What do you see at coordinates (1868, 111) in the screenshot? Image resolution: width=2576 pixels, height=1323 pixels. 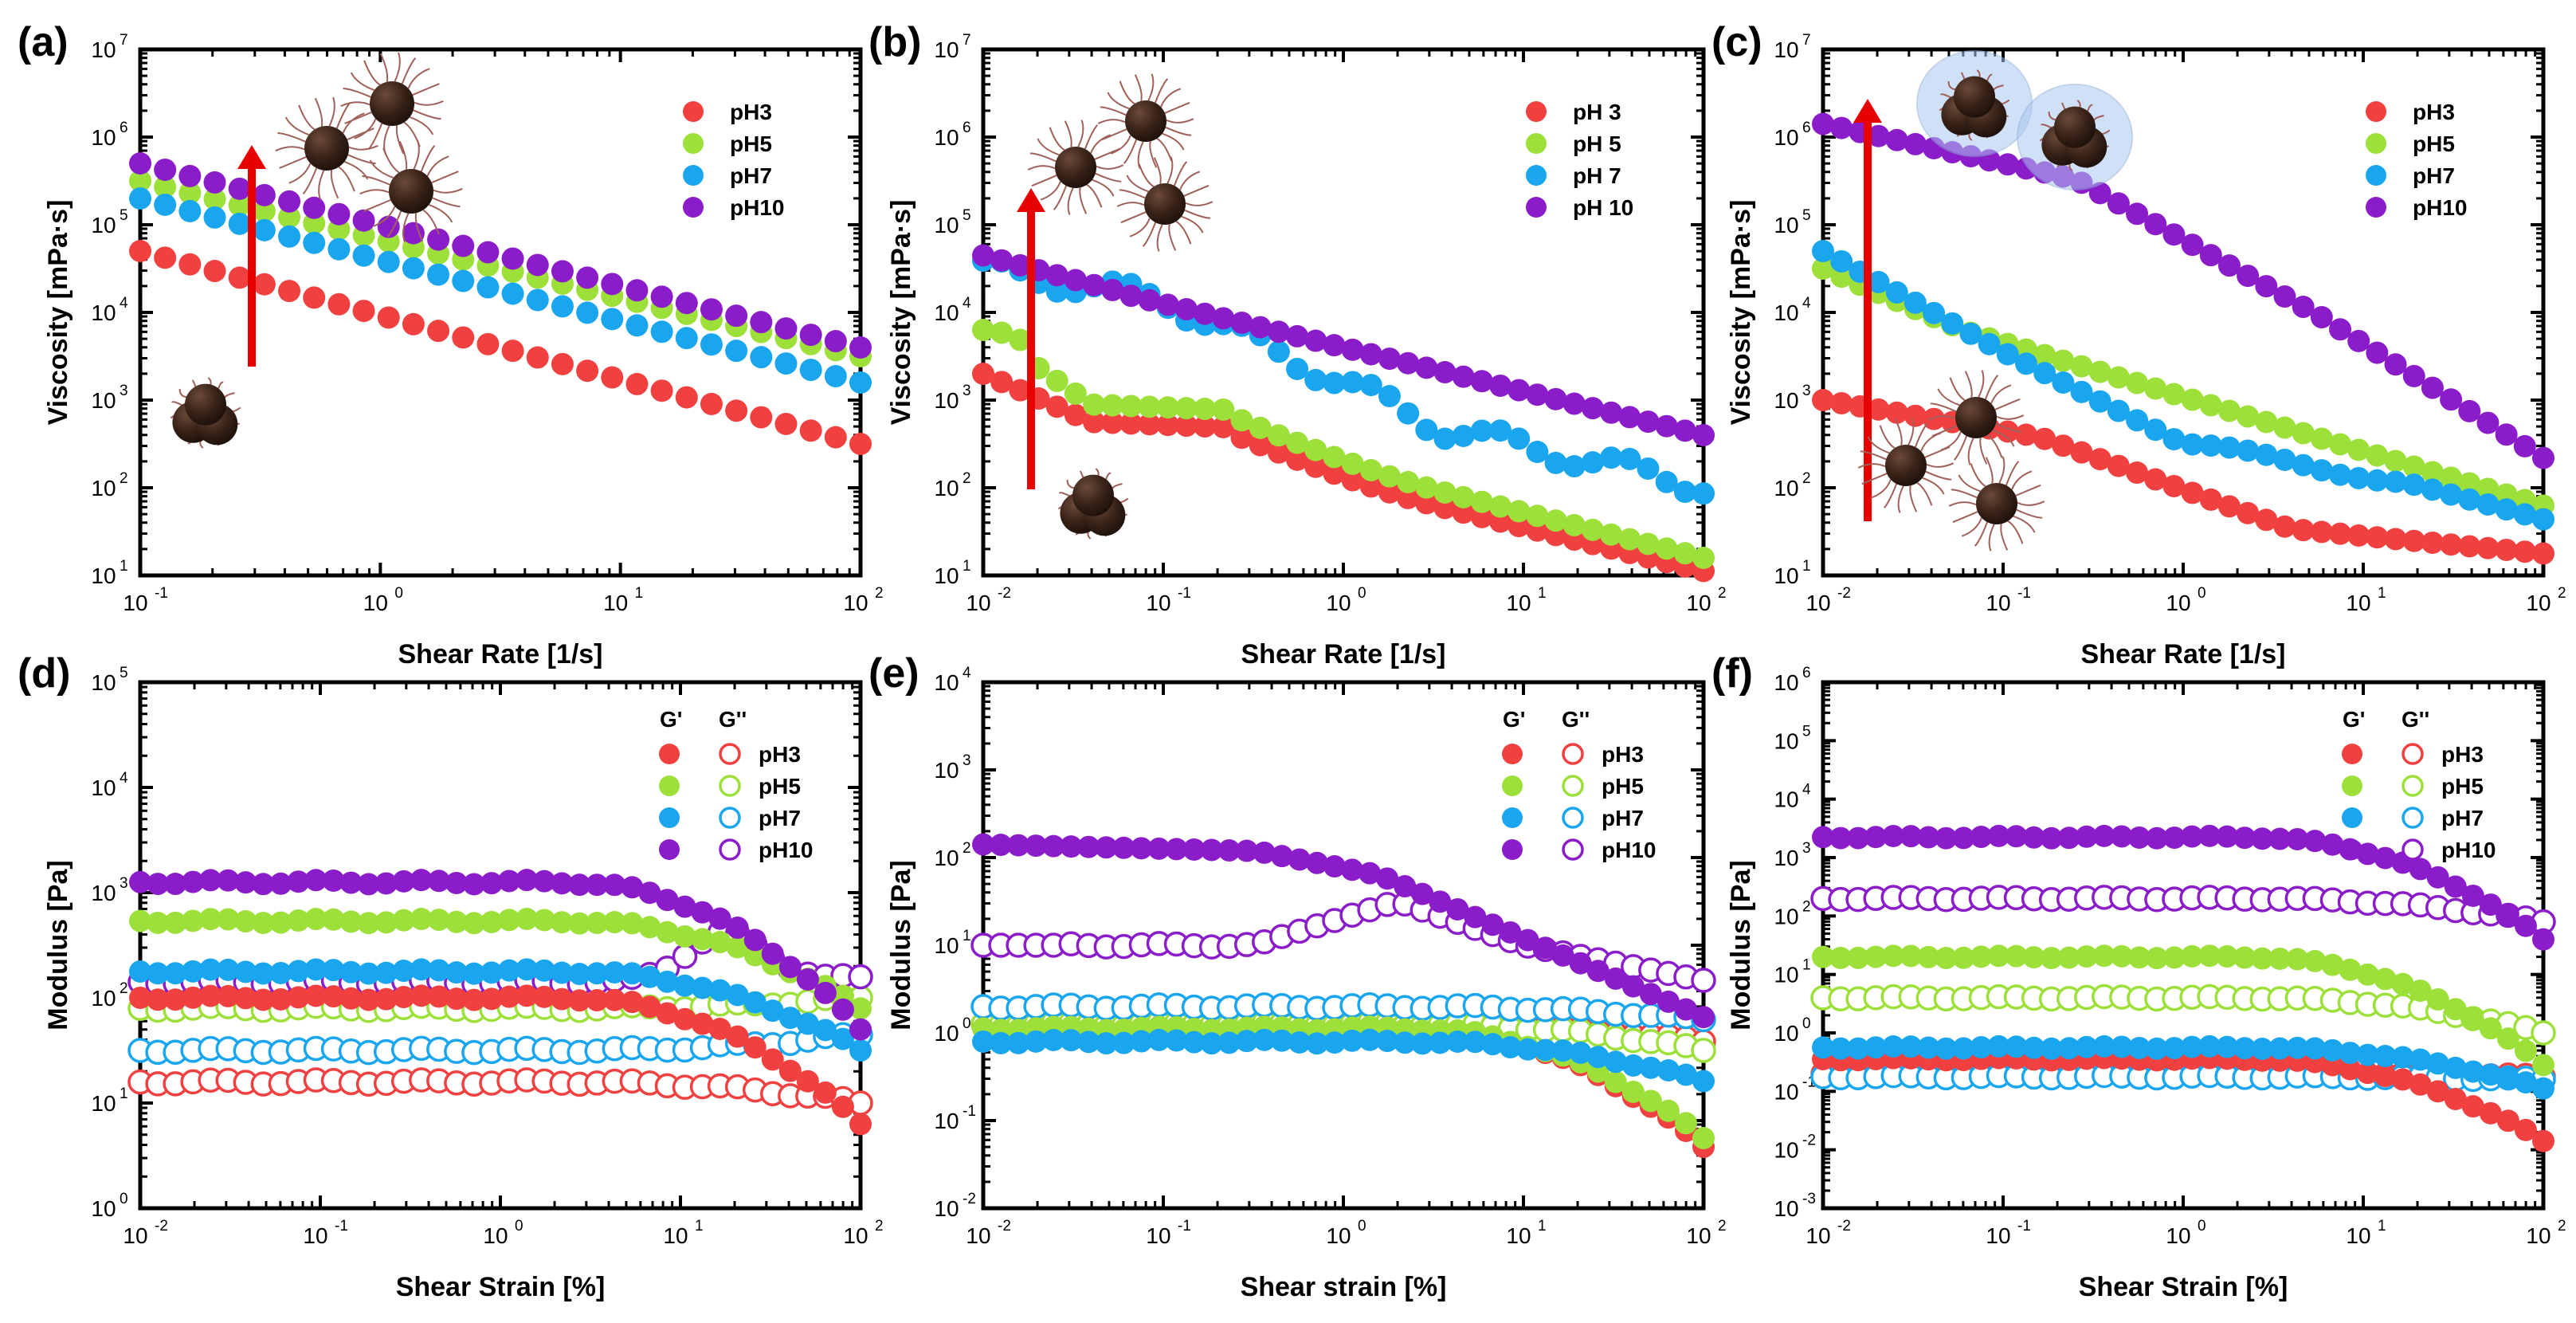 I see `red-arrow-head` at bounding box center [1868, 111].